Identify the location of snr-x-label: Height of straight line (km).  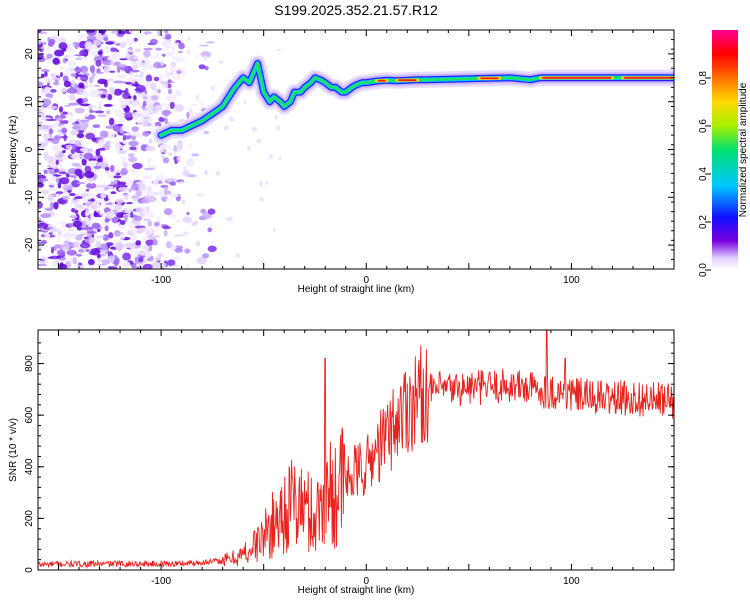
(356, 590).